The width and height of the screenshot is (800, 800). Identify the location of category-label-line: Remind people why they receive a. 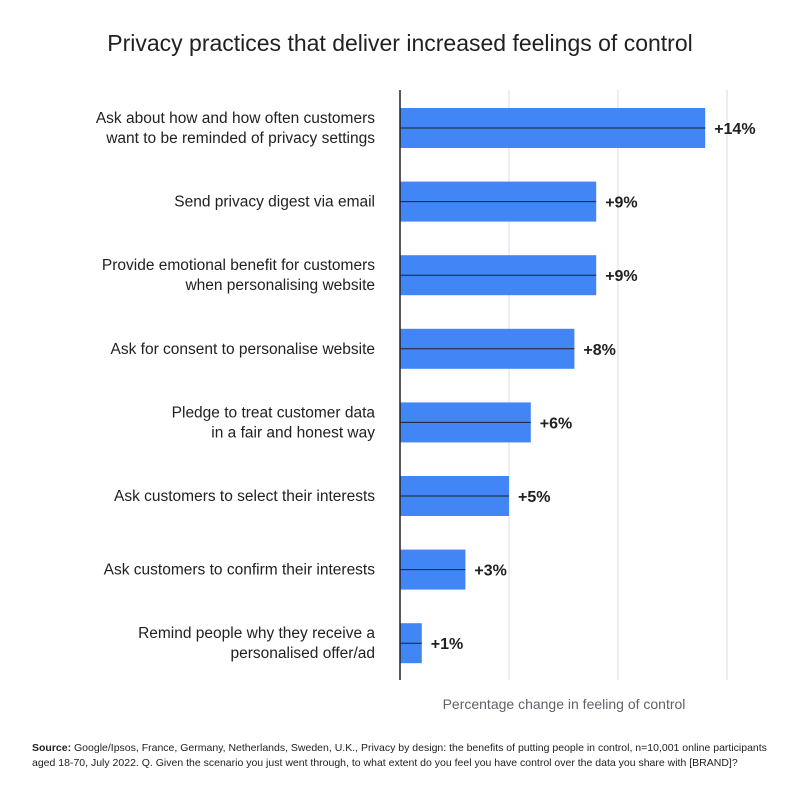
(256, 633).